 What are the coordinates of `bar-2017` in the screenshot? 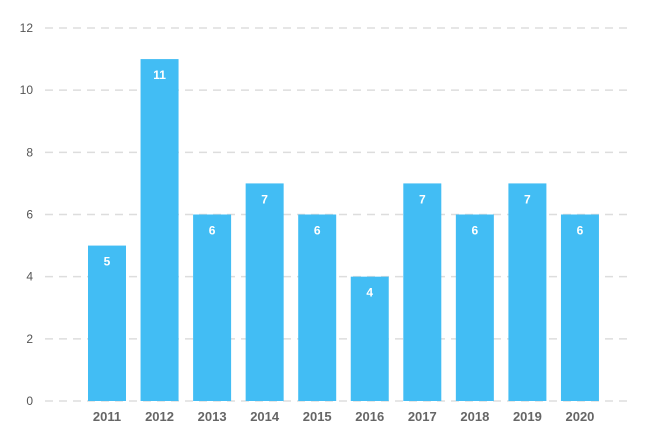 It's located at (422, 292).